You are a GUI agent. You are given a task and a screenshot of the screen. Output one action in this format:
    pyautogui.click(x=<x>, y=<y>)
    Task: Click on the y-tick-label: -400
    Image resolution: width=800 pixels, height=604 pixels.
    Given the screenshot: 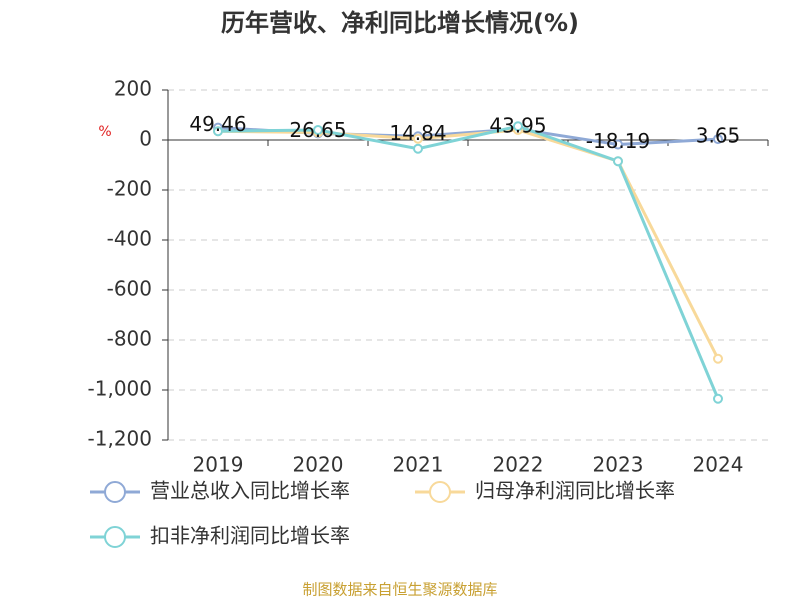 What is the action you would take?
    pyautogui.click(x=129, y=239)
    